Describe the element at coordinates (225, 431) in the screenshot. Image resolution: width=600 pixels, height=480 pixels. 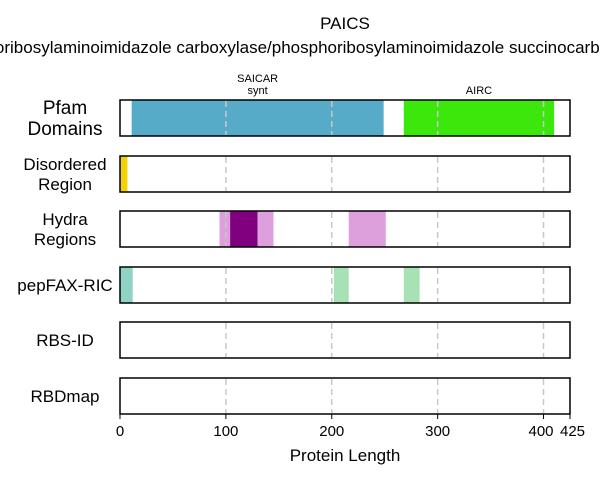
I see `x-tick-label: 100` at that location.